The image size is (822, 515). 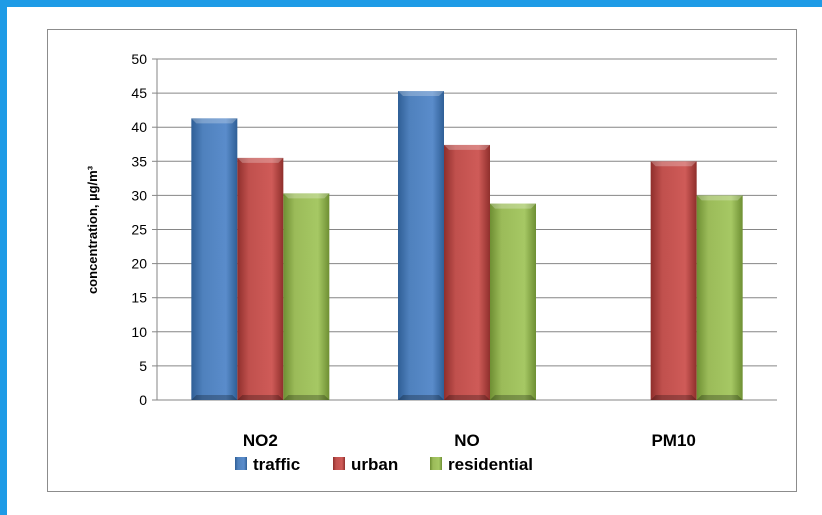 I want to click on x-category-label: NO2, so click(x=260, y=440).